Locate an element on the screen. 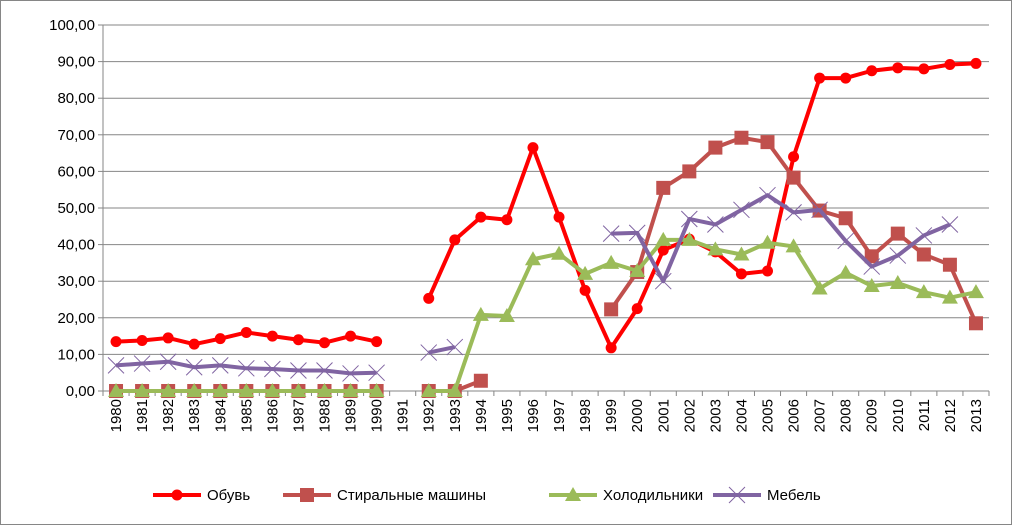 This screenshot has width=1012, height=529. y-tick-label: 0,00 is located at coordinates (80, 391).